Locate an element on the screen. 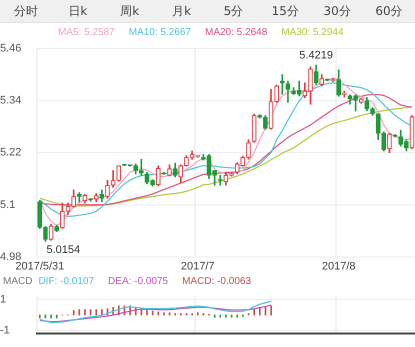 The width and height of the screenshot is (415, 347). text: MA20: 5.2648 is located at coordinates (236, 32).